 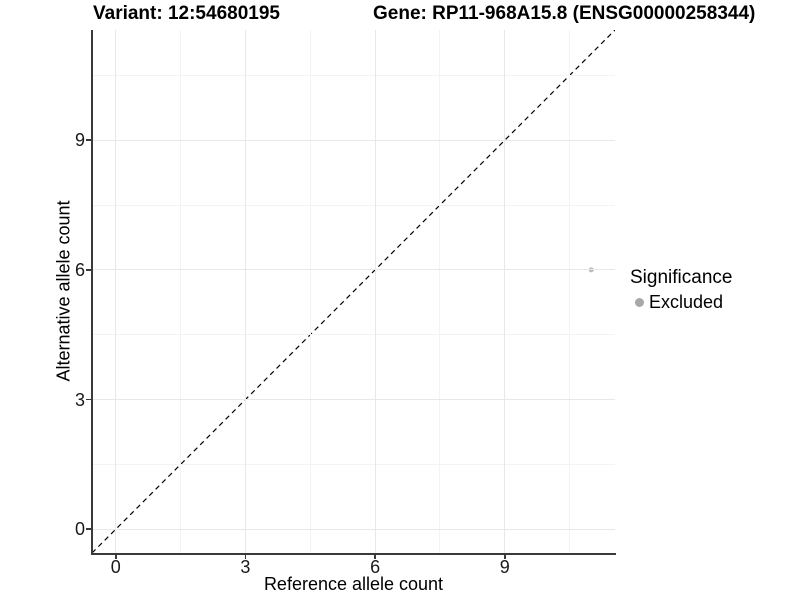 What do you see at coordinates (79, 140) in the screenshot?
I see `y-tick-label: 9` at bounding box center [79, 140].